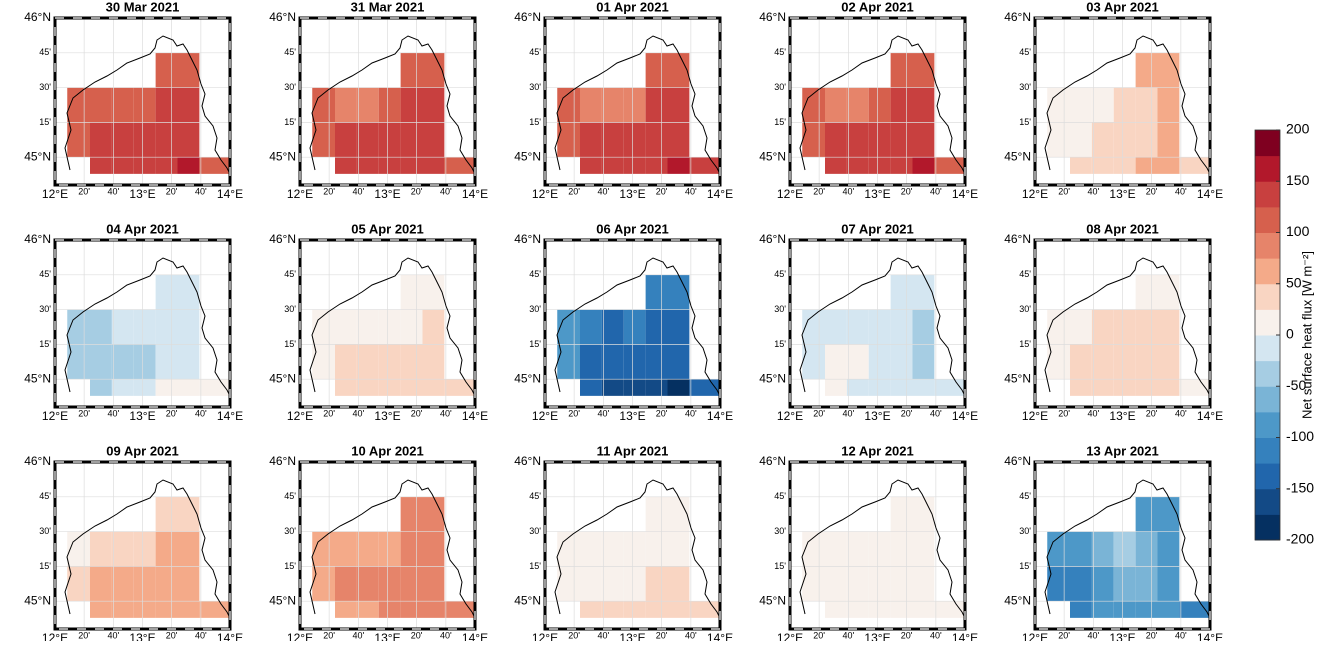 The width and height of the screenshot is (1317, 646). I want to click on panel-title: 13 Apr 2021, so click(1122, 450).